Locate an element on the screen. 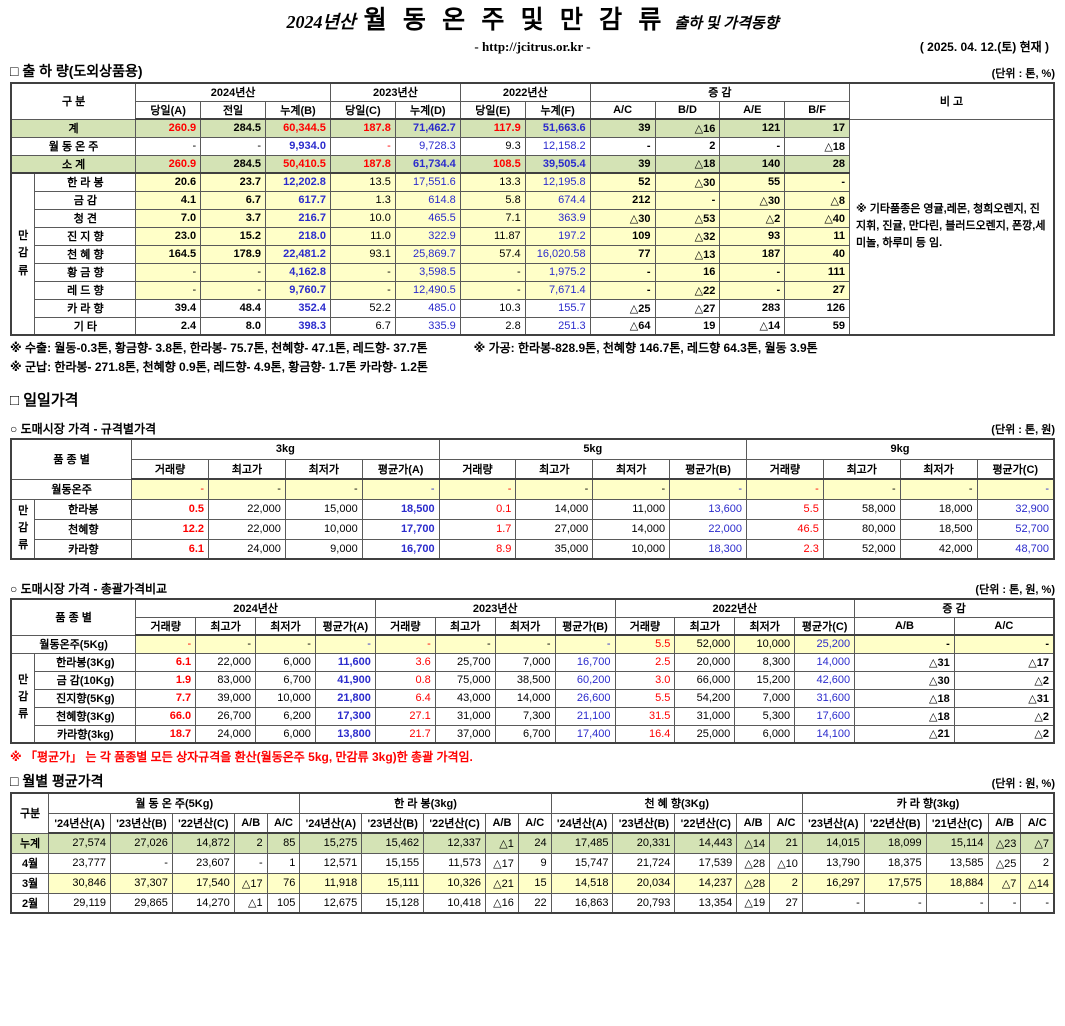  data-cell: 4.1 is located at coordinates (168, 200).